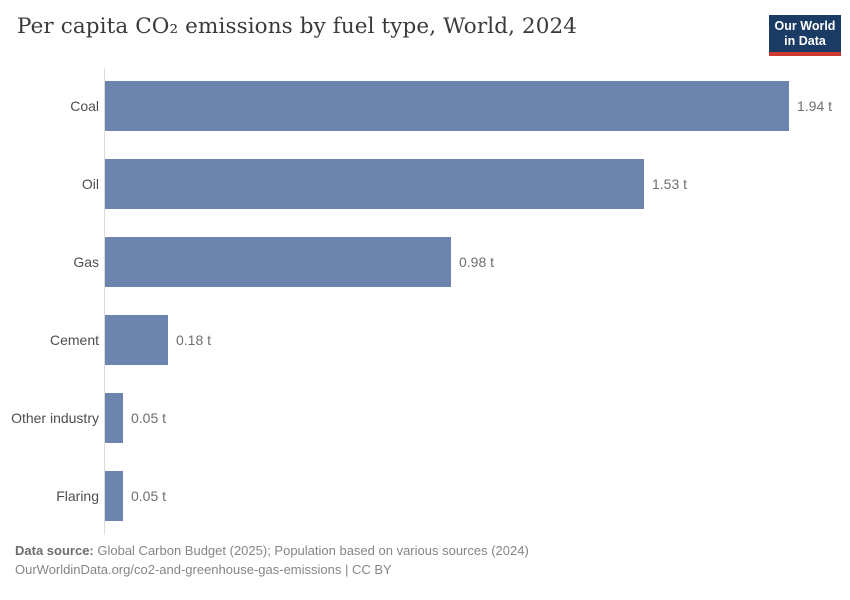 Image resolution: width=850 pixels, height=600 pixels. Describe the element at coordinates (425, 496) in the screenshot. I see `bar-row: Flaring 0.05 t` at that location.